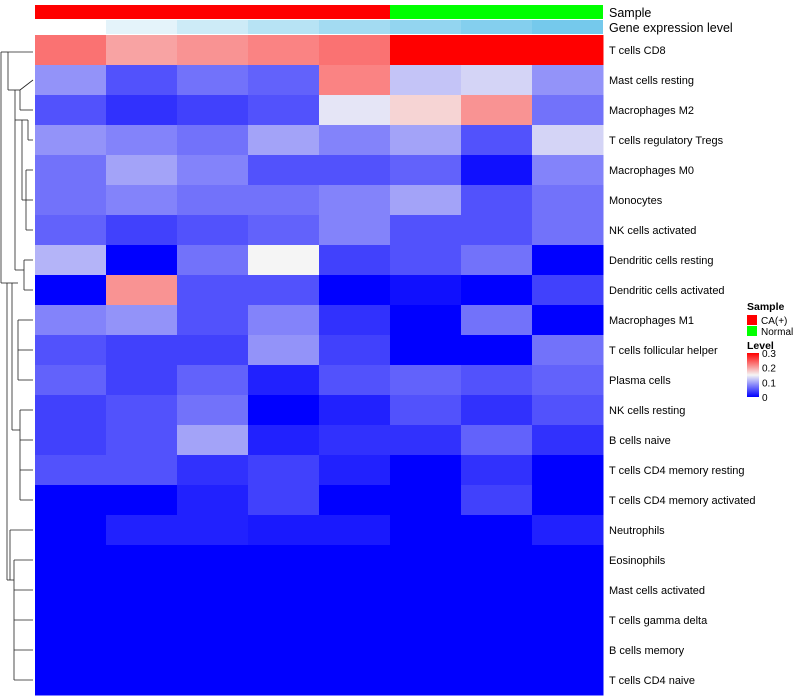 The width and height of the screenshot is (800, 700). Describe the element at coordinates (17, 366) in the screenshot. I see `row-dendrogram` at that location.